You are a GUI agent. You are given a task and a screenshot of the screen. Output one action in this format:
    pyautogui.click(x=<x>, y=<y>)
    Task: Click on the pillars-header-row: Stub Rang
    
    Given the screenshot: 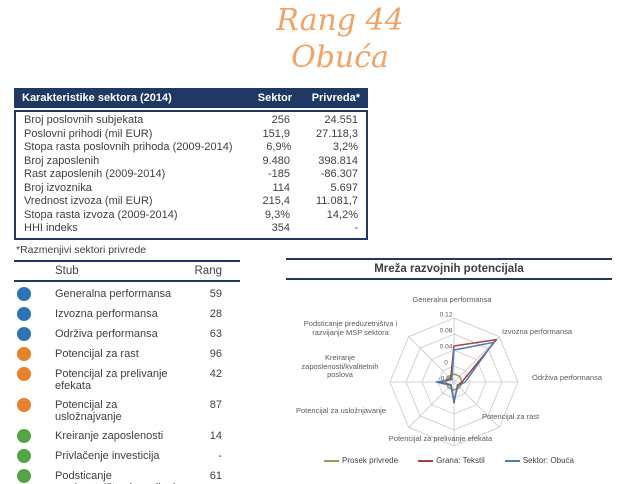 What is the action you would take?
    pyautogui.click(x=127, y=271)
    